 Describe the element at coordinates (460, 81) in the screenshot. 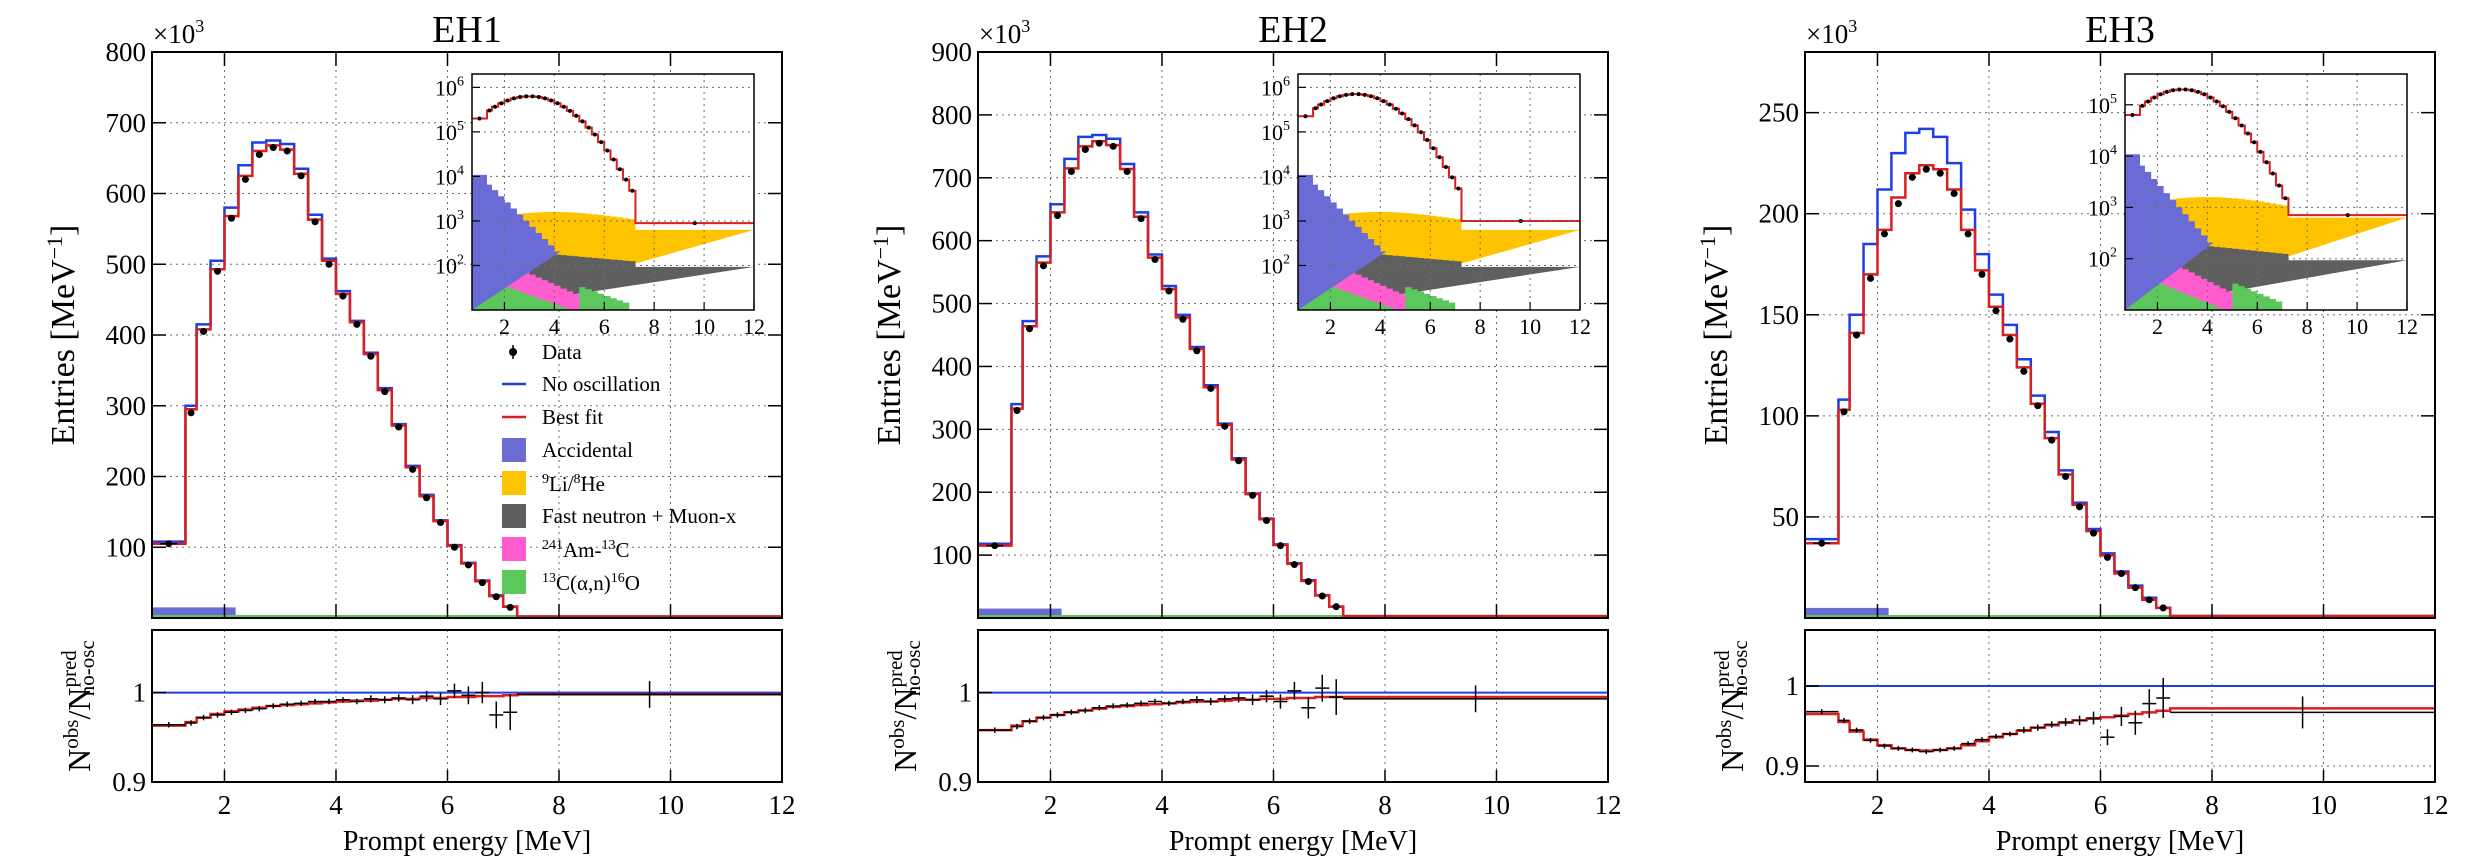

I see `inset-y-tick-exp: 6` at that location.